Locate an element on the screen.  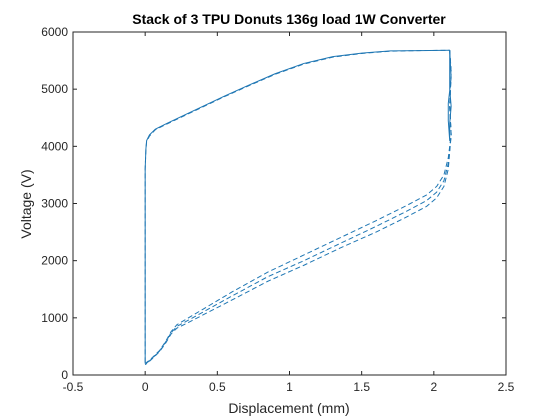
x-tick-label: 2 is located at coordinates (433, 387).